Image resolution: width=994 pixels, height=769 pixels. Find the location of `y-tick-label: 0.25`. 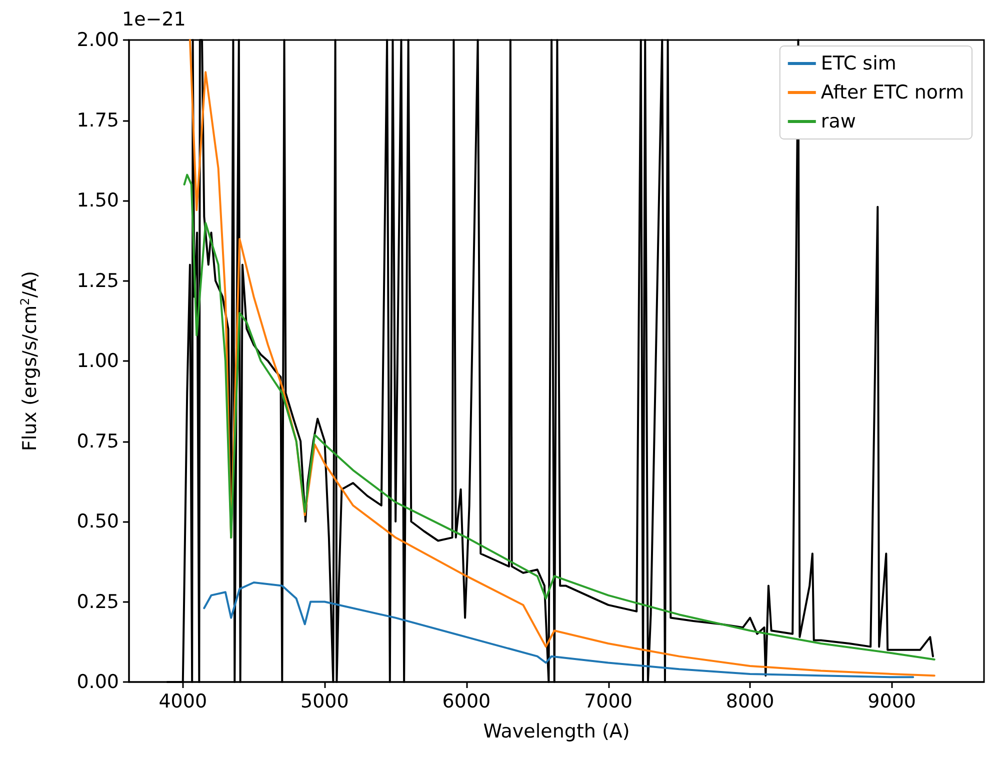

y-tick-label: 0.25 is located at coordinates (97, 601).